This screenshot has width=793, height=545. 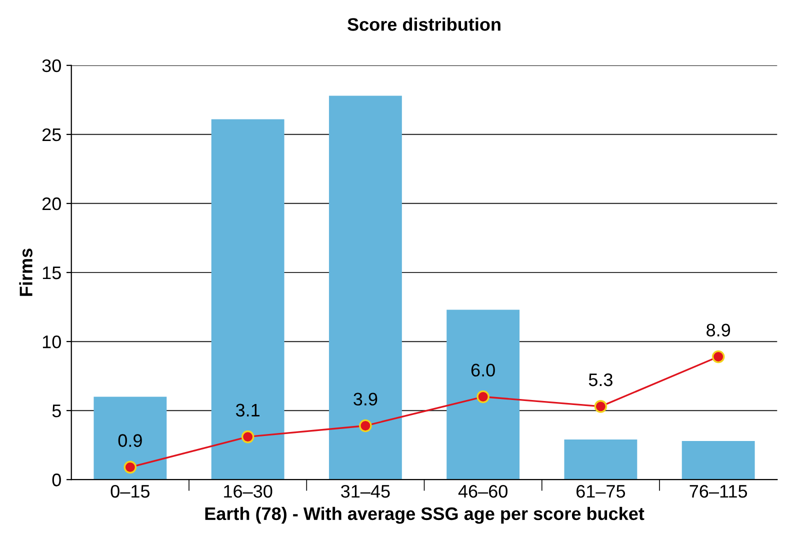 I want to click on data-label: 3.1, so click(x=248, y=410).